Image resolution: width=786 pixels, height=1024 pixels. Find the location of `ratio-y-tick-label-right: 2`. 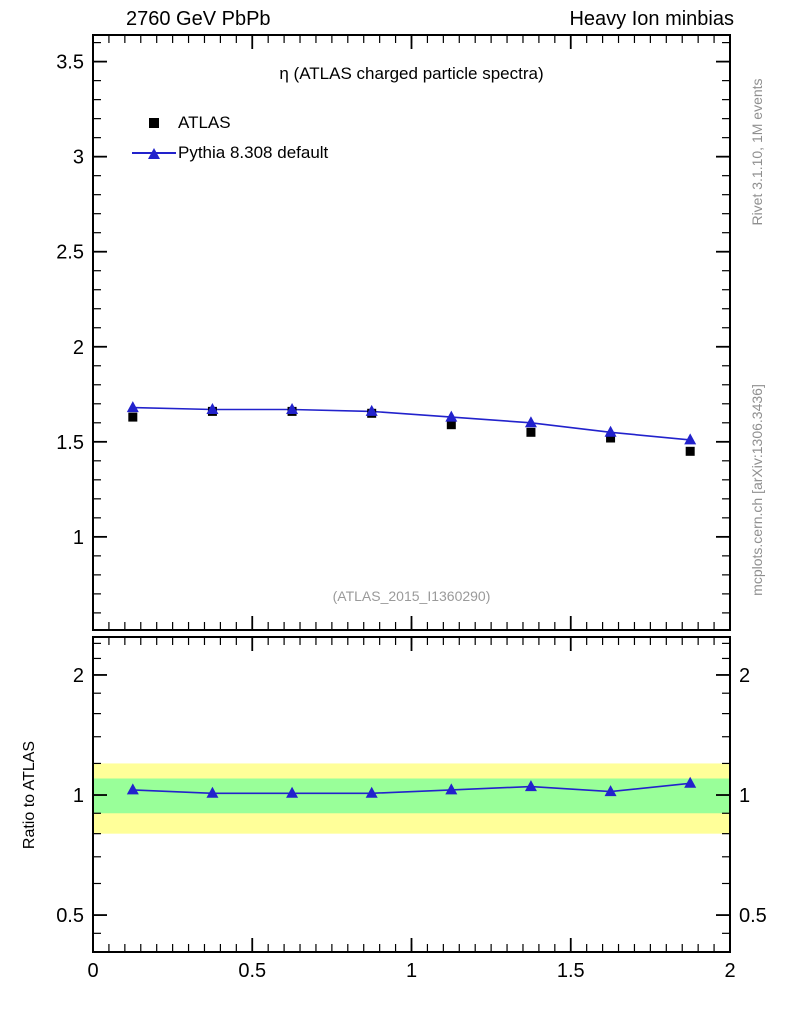

ratio-y-tick-label-right: 2 is located at coordinates (744, 676).